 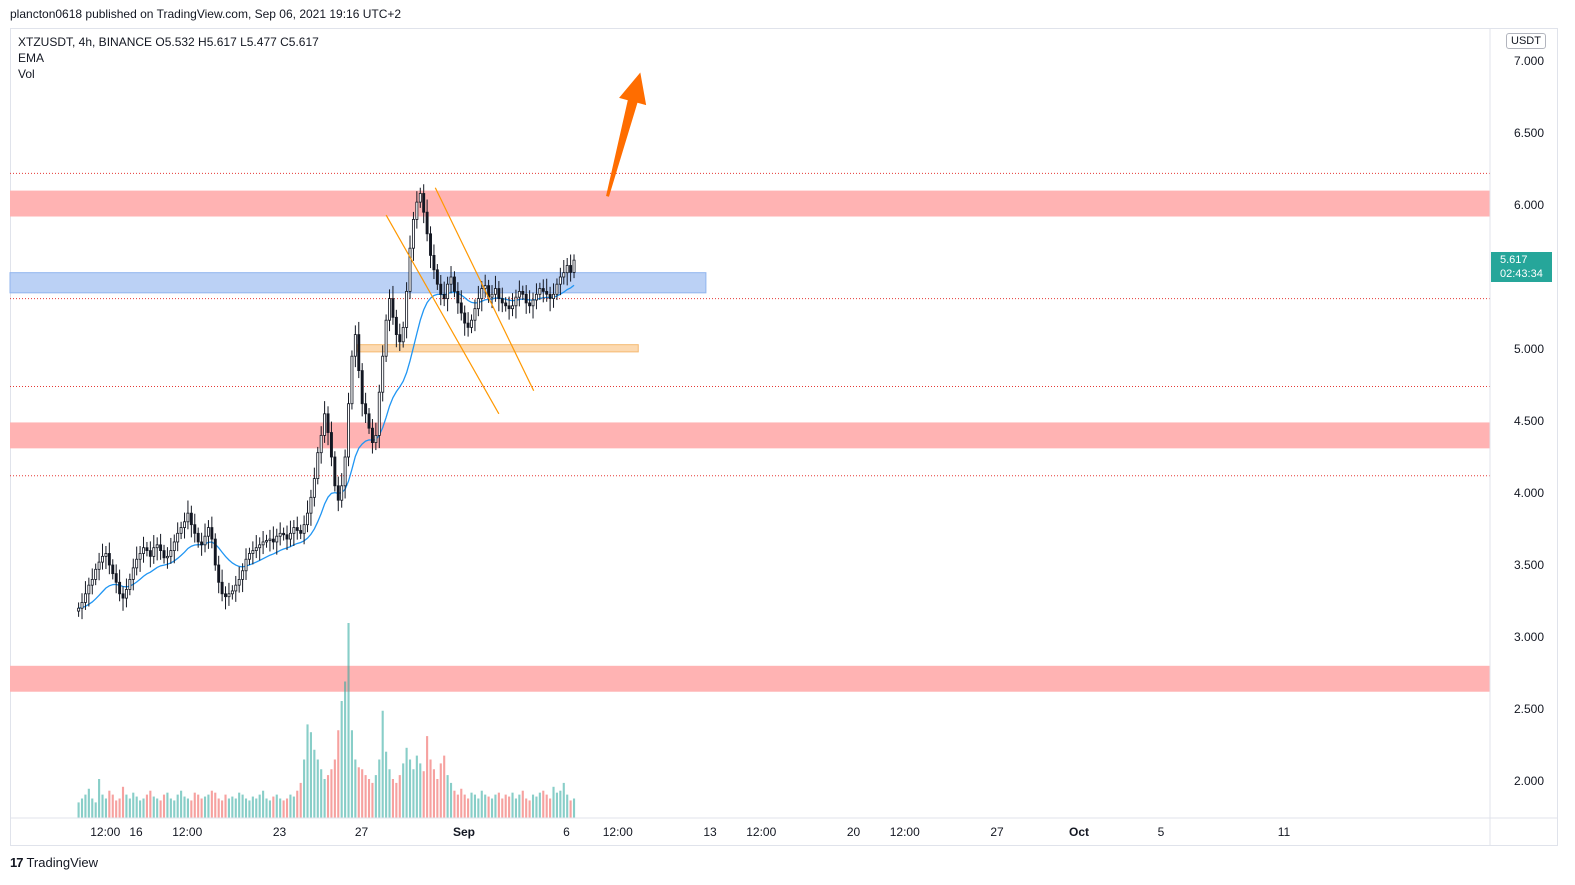 I want to click on price-tick-label: 3.500, so click(x=1529, y=565).